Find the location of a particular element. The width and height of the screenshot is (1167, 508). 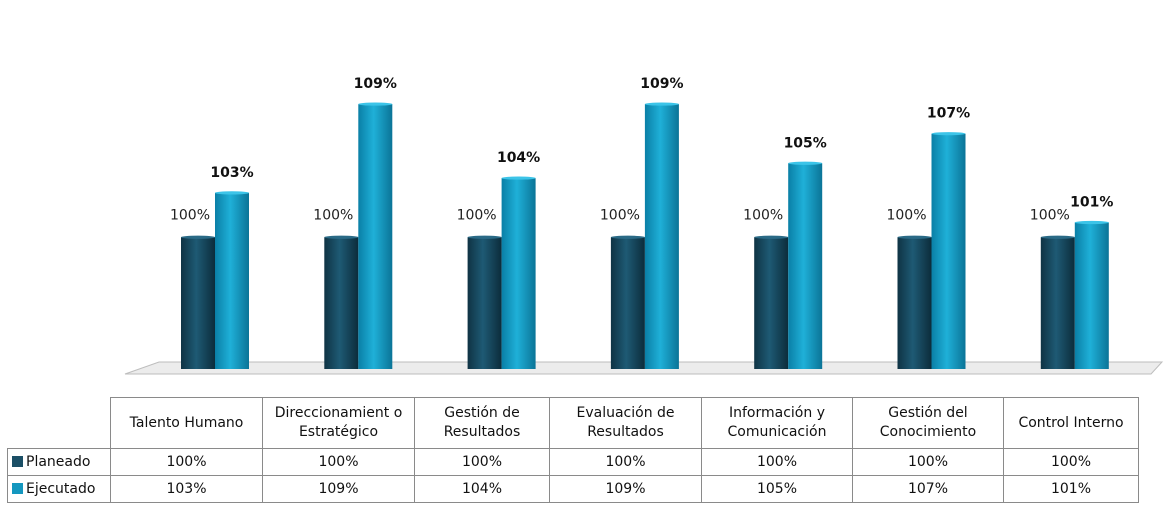

data-label-planeado-6: 100% is located at coordinates (1050, 215).